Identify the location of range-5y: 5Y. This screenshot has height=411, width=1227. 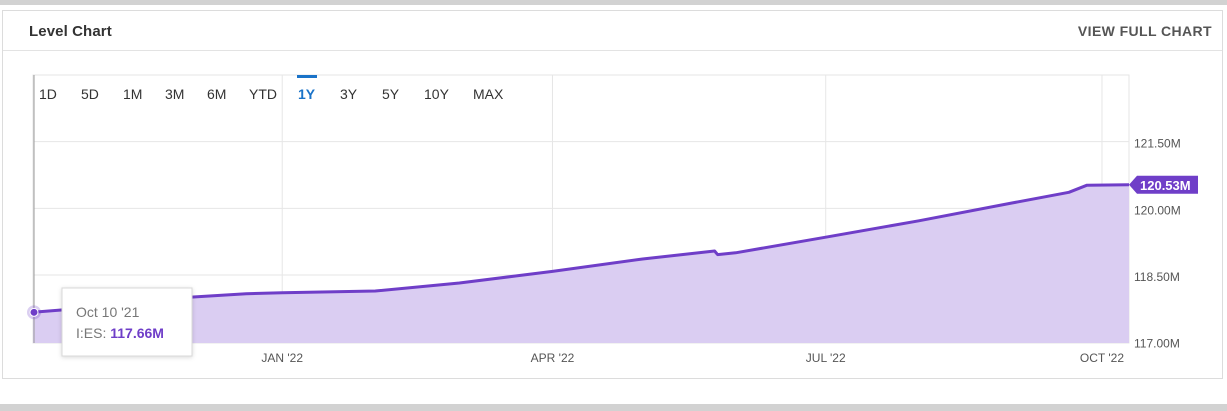
(391, 94).